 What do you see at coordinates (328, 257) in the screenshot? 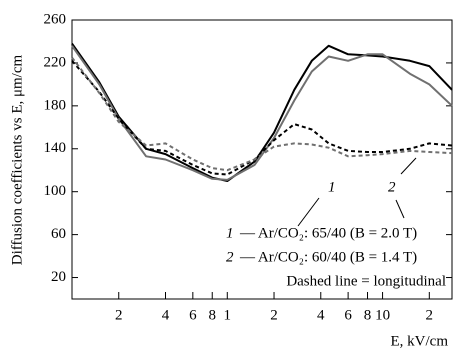
I see `legend-text: — Ar/CO₂: 60/40 (B = 1.4 T)` at bounding box center [328, 257].